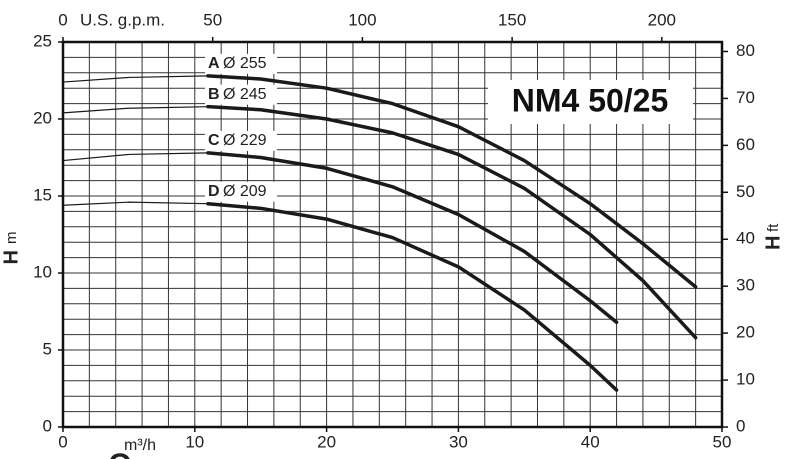 The height and width of the screenshot is (459, 786). I want to click on legend-label: Ø 209, so click(245, 191).